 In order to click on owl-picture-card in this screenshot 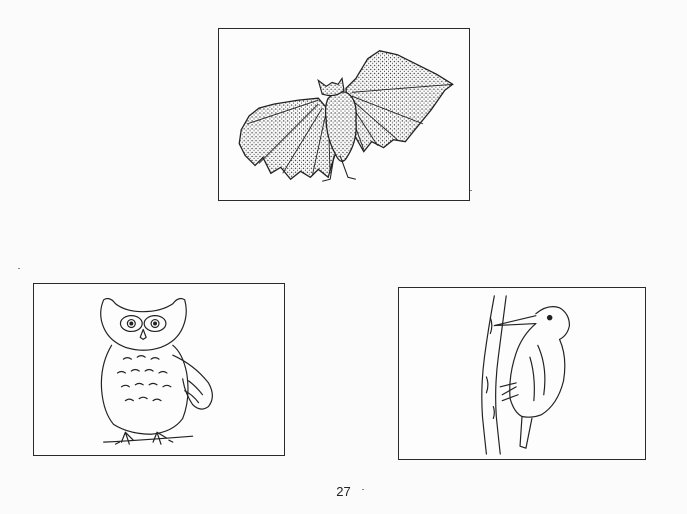, I will do `click(159, 369)`.